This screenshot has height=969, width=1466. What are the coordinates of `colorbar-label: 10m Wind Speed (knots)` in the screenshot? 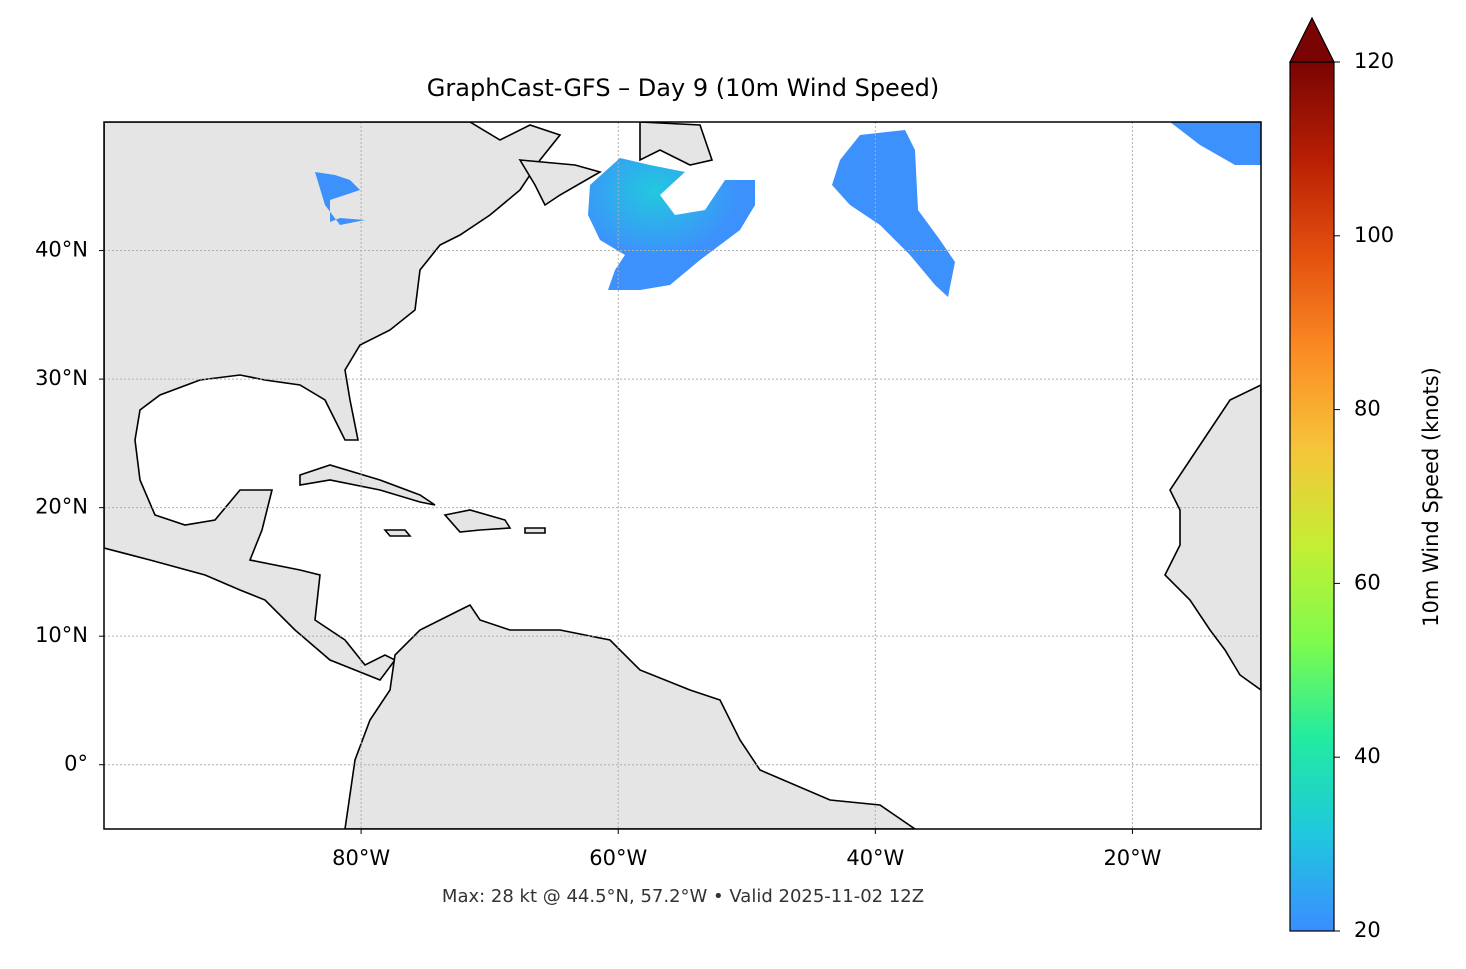 It's located at (1431, 497).